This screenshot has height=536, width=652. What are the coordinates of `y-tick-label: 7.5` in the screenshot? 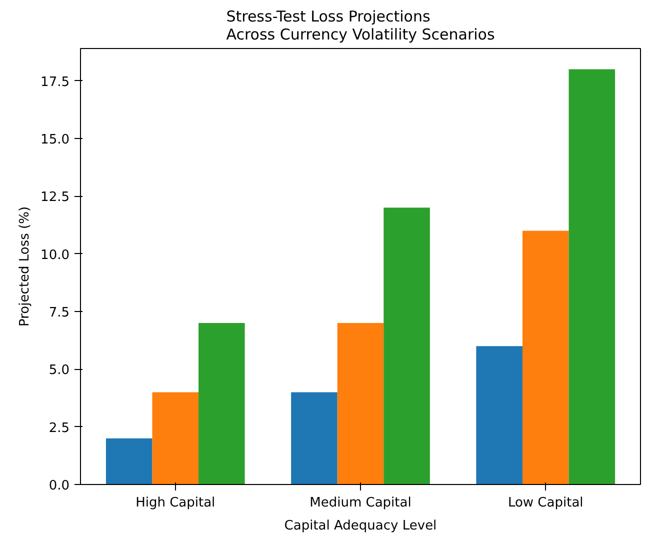 It's located at (59, 312).